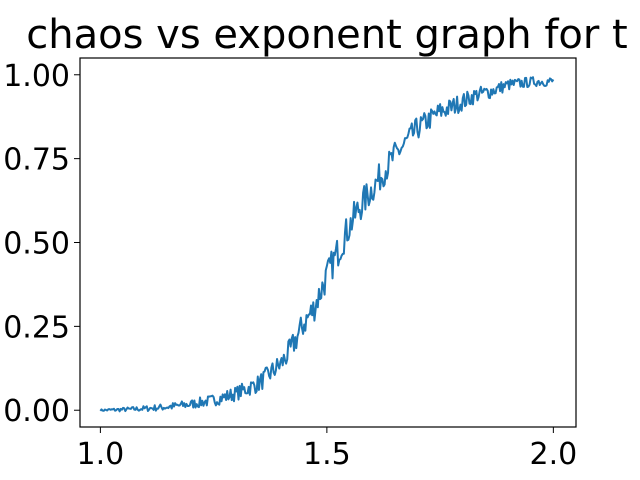  Describe the element at coordinates (36, 244) in the screenshot. I see `y-tick-label: 0.50` at that location.